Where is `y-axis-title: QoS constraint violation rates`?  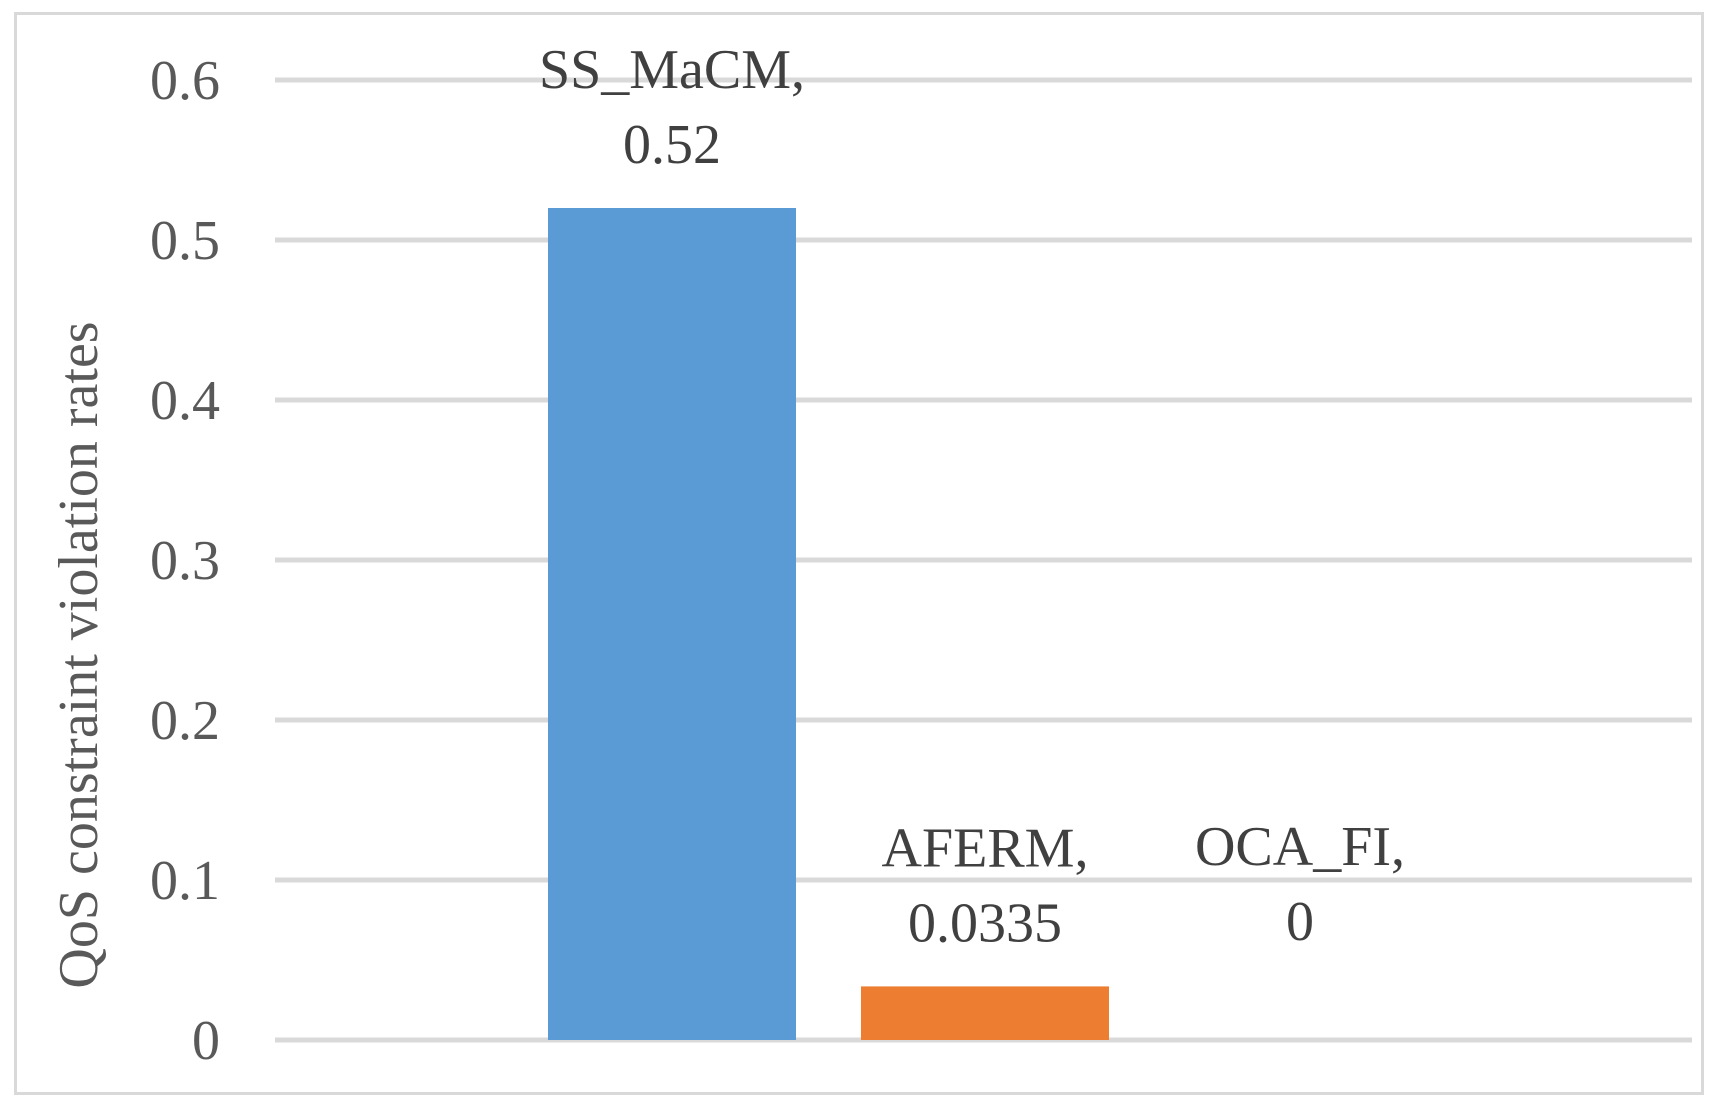 y-axis-title: QoS constraint violation rates is located at coordinates (79, 654).